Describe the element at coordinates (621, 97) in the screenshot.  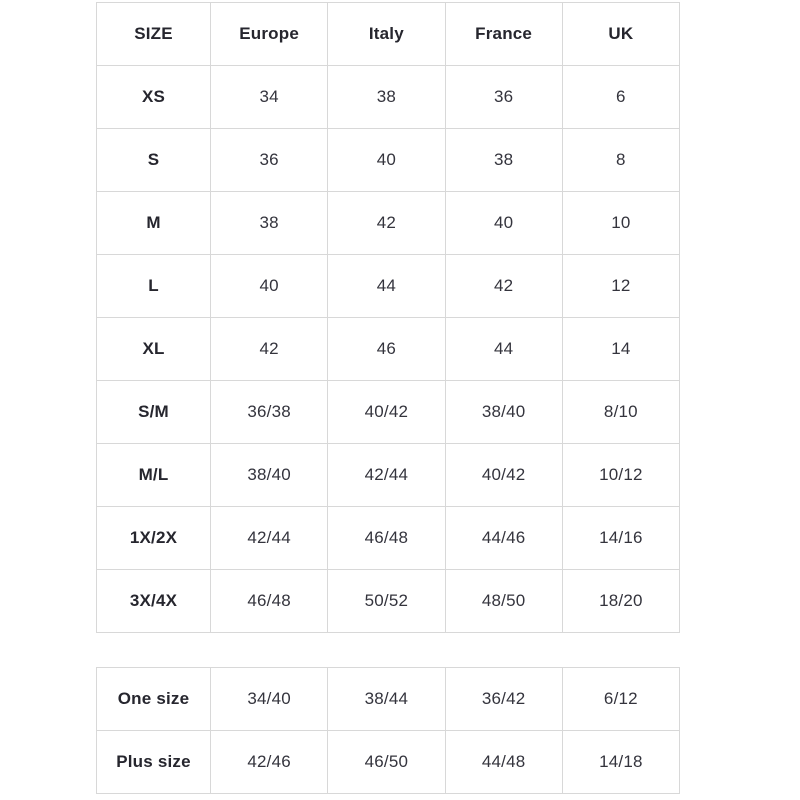
I see `table-cell: 6` at that location.